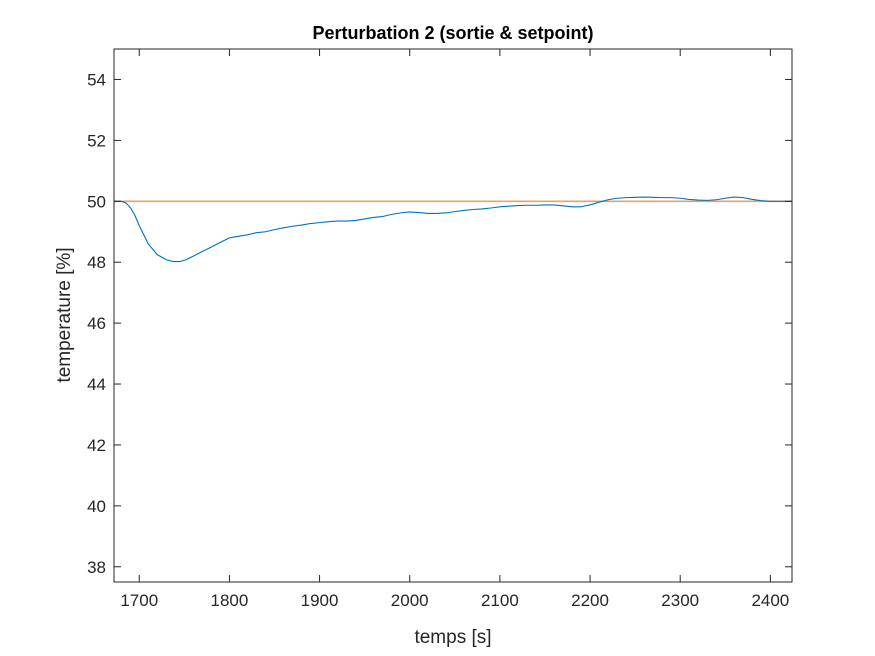  I want to click on x-tick-label: 1700, so click(139, 600).